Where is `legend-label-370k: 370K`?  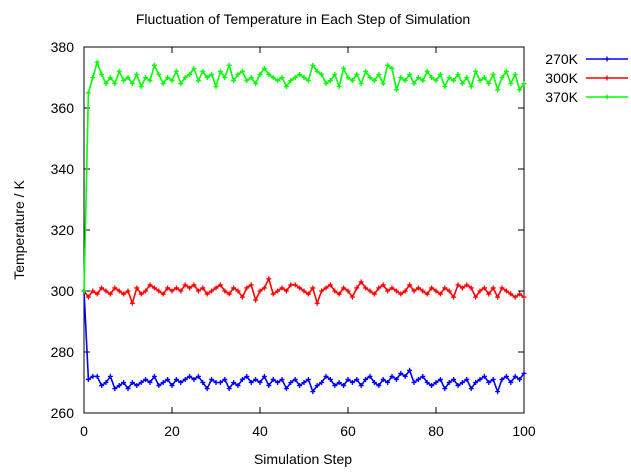
legend-label-370k: 370K is located at coordinates (561, 97).